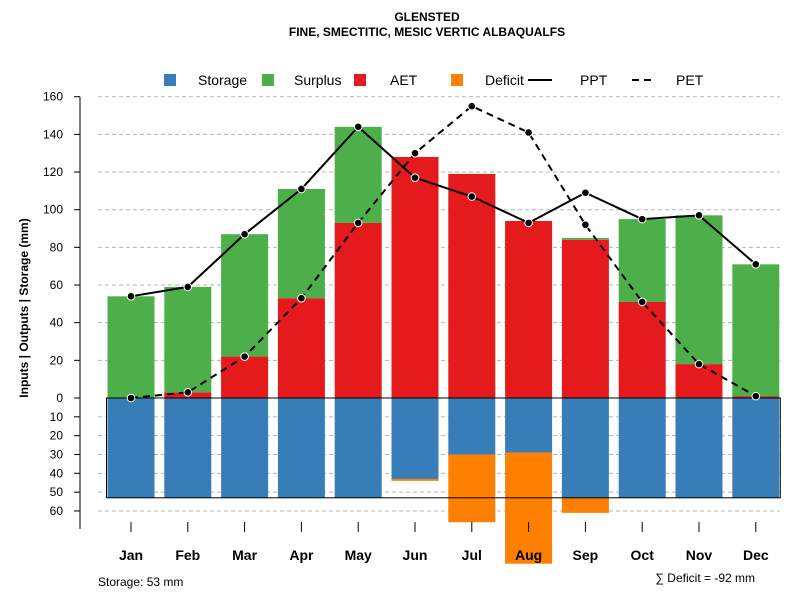  I want to click on storage-bar-jul, so click(472, 426).